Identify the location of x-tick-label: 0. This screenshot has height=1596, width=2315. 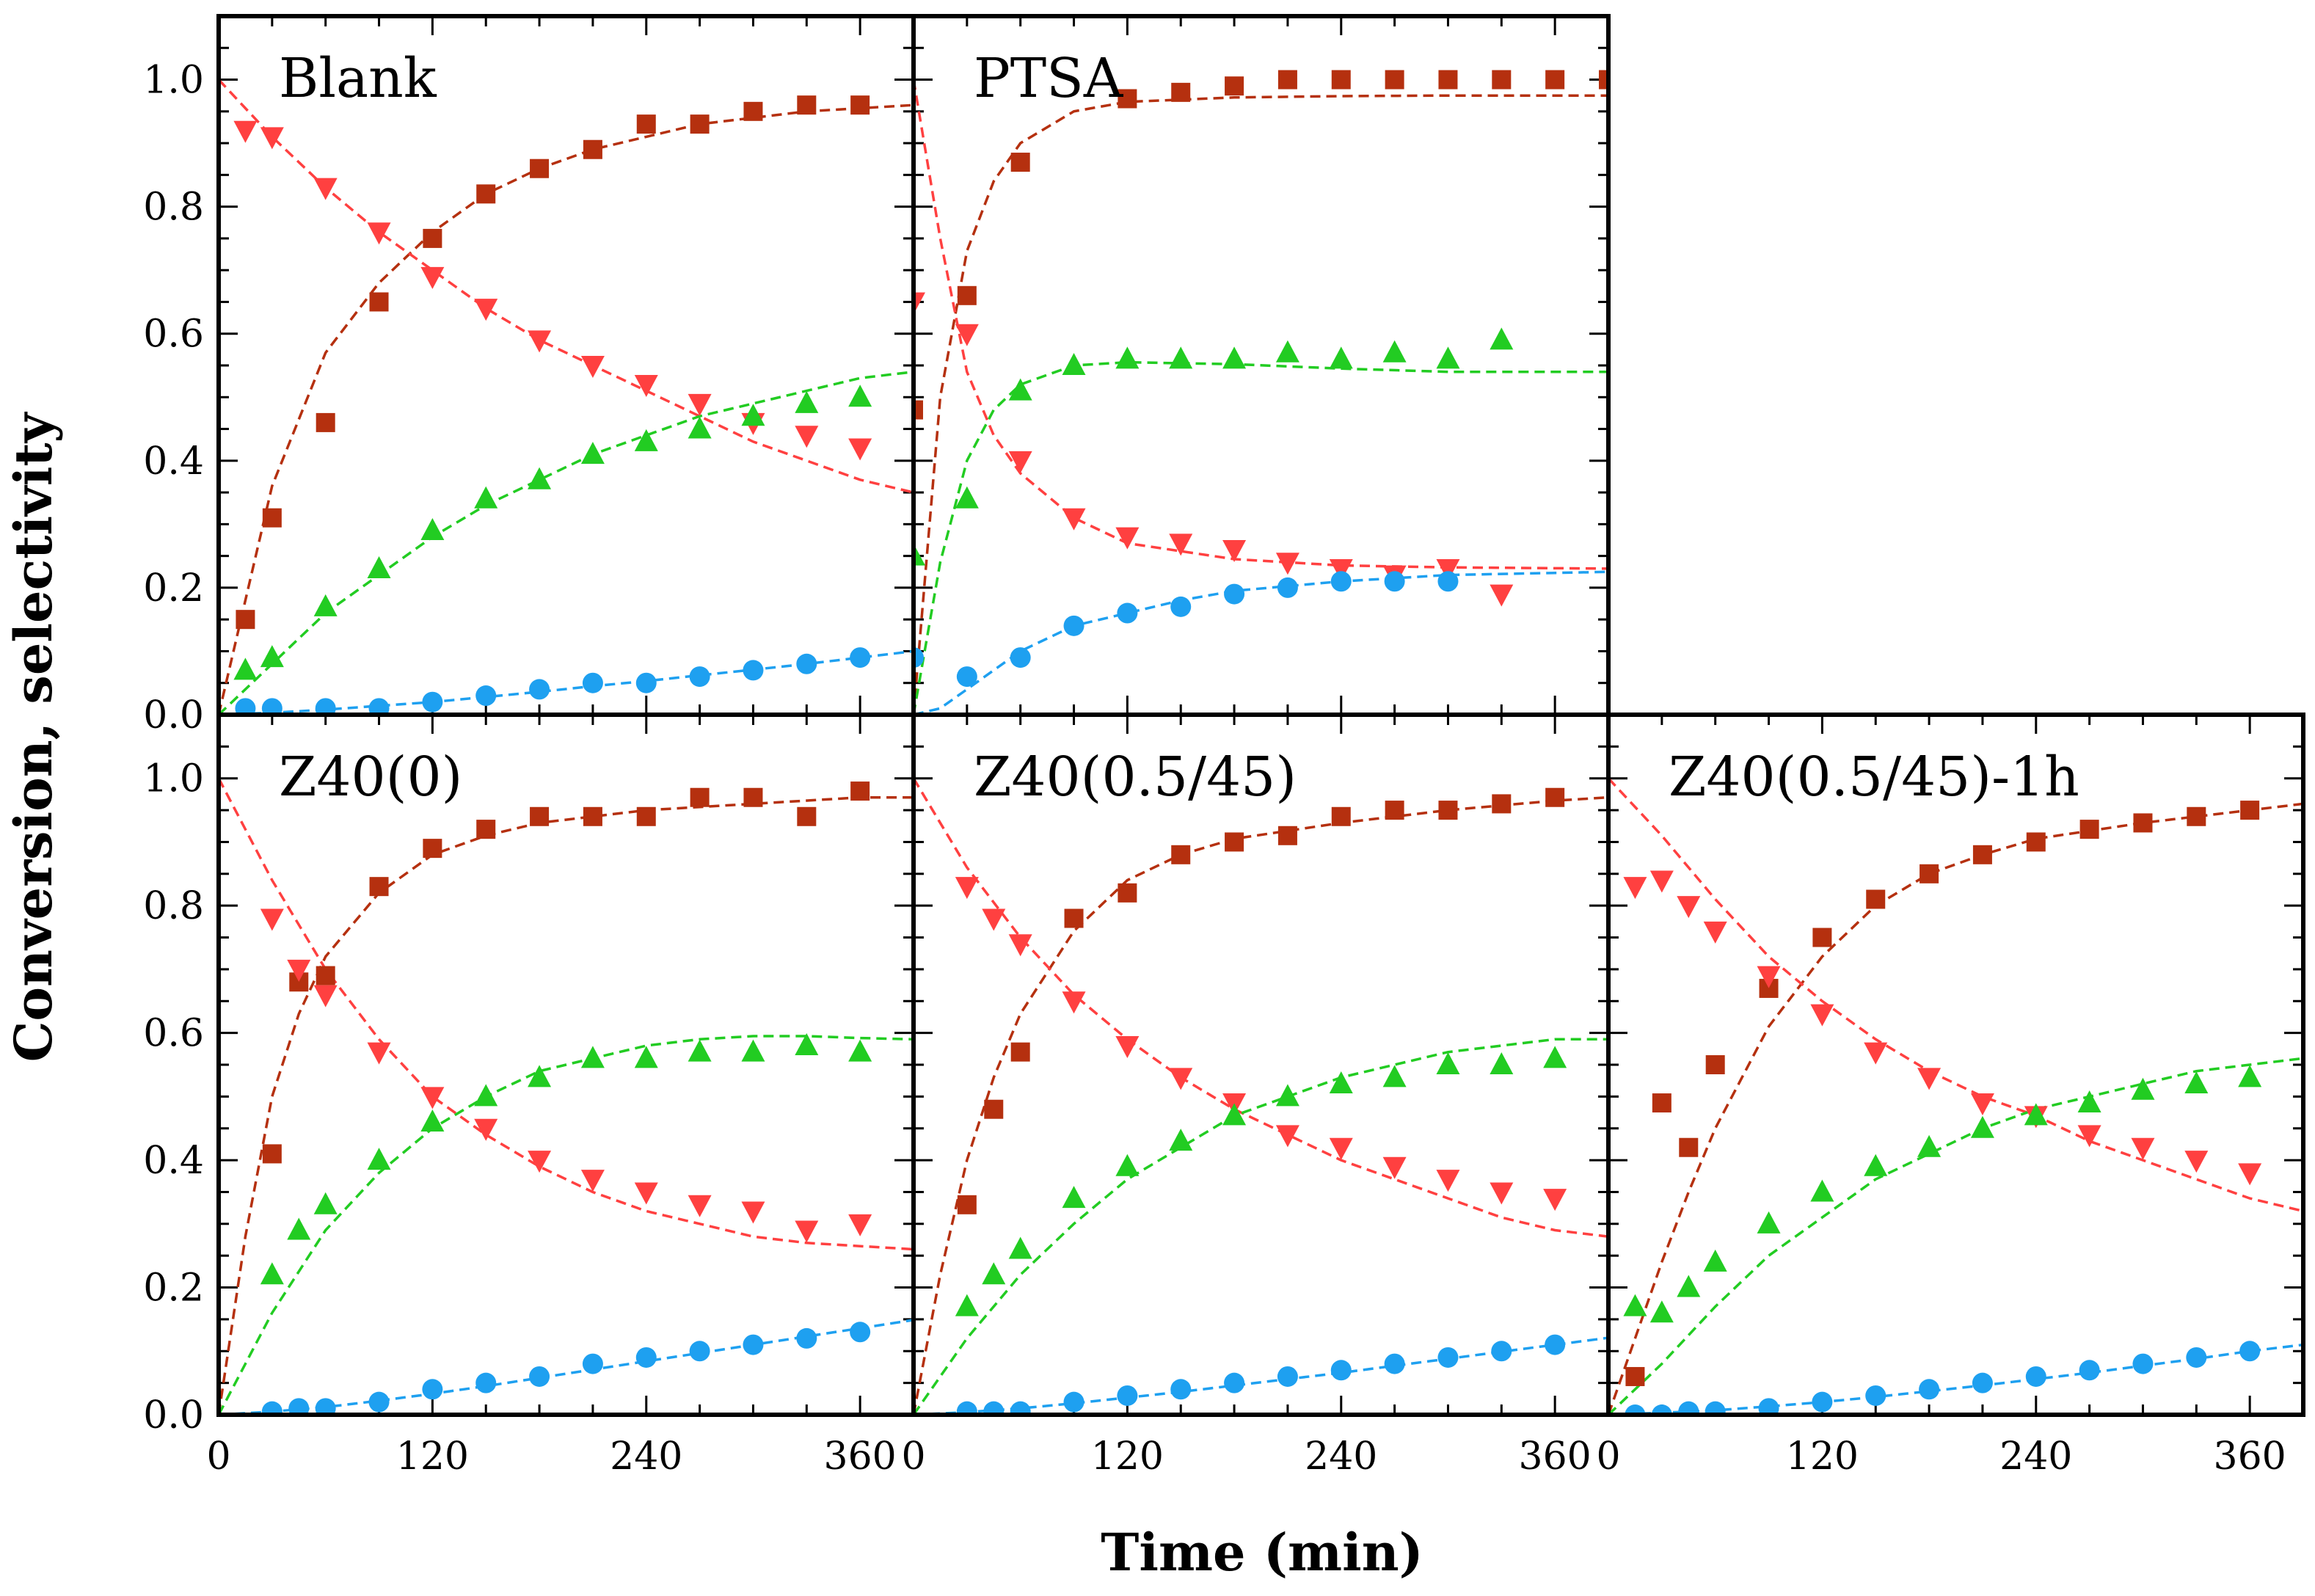
(218, 1457).